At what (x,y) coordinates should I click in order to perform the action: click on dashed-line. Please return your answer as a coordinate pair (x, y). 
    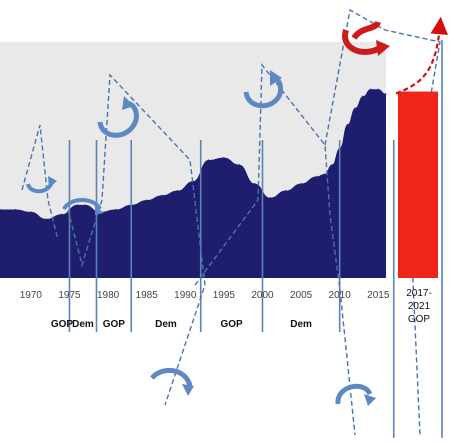
    Looking at the image, I should click on (40, 182).